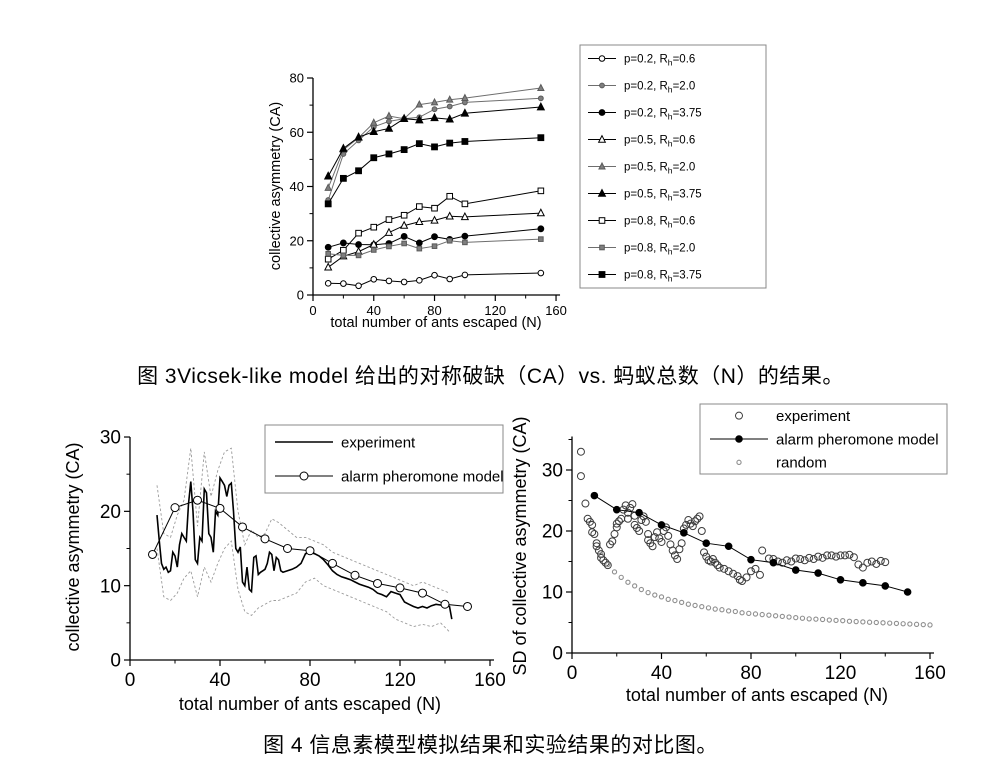  What do you see at coordinates (659, 142) in the screenshot?
I see `legend-label: p=0.5, Rh=0.6` at bounding box center [659, 142].